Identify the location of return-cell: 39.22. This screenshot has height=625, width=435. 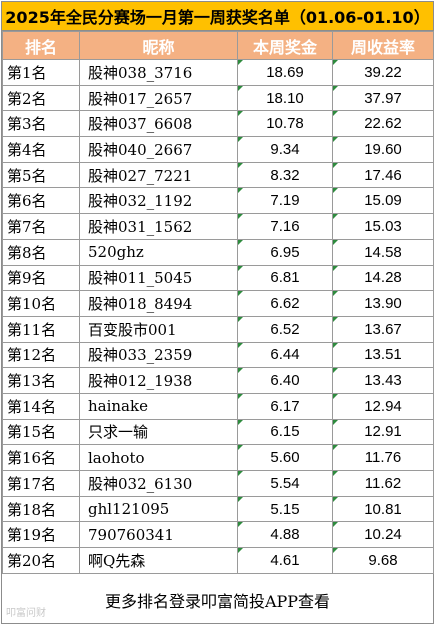
(383, 72).